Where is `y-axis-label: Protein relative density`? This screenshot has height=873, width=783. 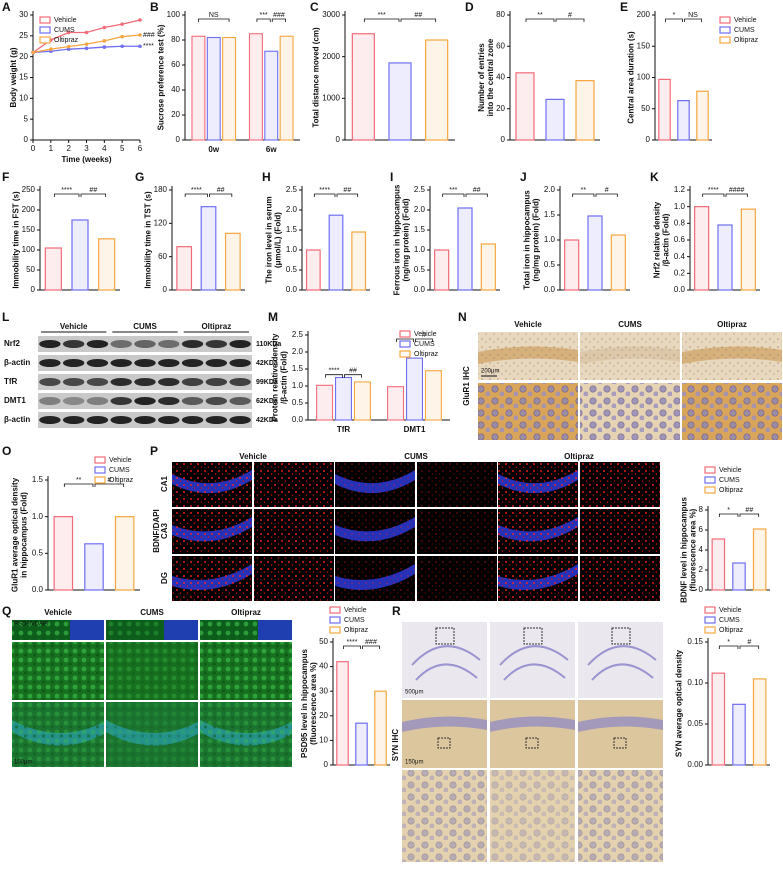
y-axis-label: Protein relative density is located at coordinates (274, 377).